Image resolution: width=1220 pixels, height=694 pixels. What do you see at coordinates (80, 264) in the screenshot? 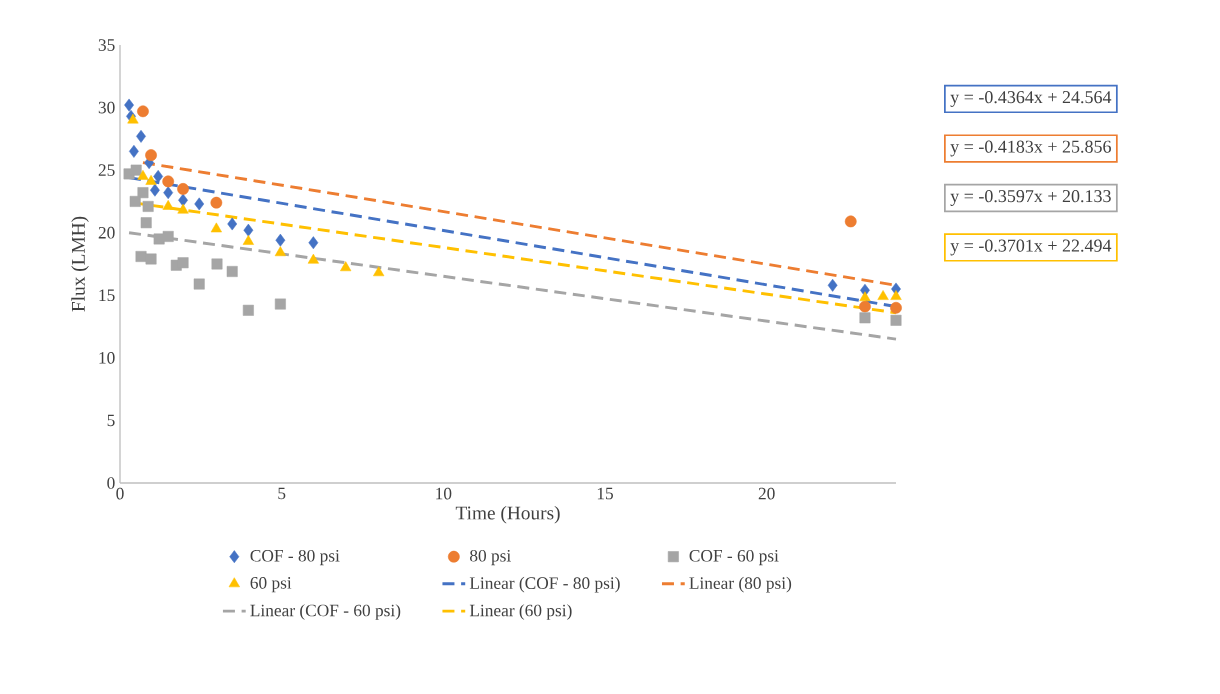
I see `y-axis-title: Flux (LMH)` at bounding box center [80, 264].